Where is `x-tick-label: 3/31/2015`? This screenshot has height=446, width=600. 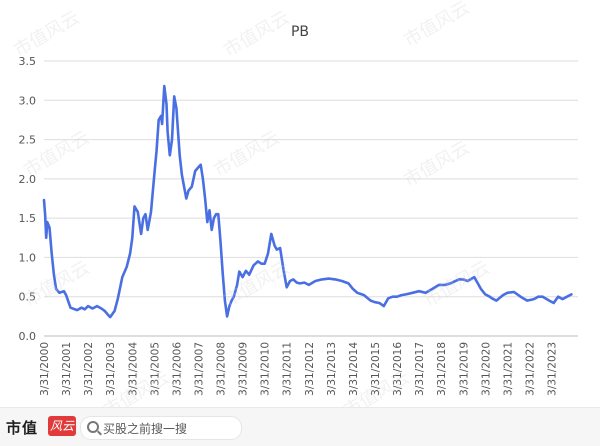
x-tick-label: 3/31/2015 is located at coordinates (376, 369).